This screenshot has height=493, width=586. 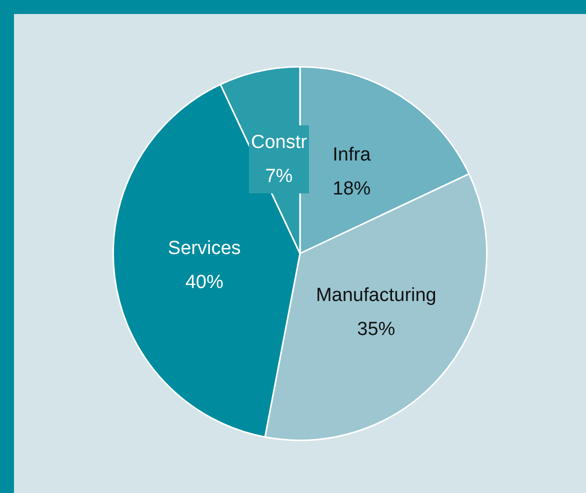 What do you see at coordinates (204, 249) in the screenshot?
I see `slice-label: Services` at bounding box center [204, 249].